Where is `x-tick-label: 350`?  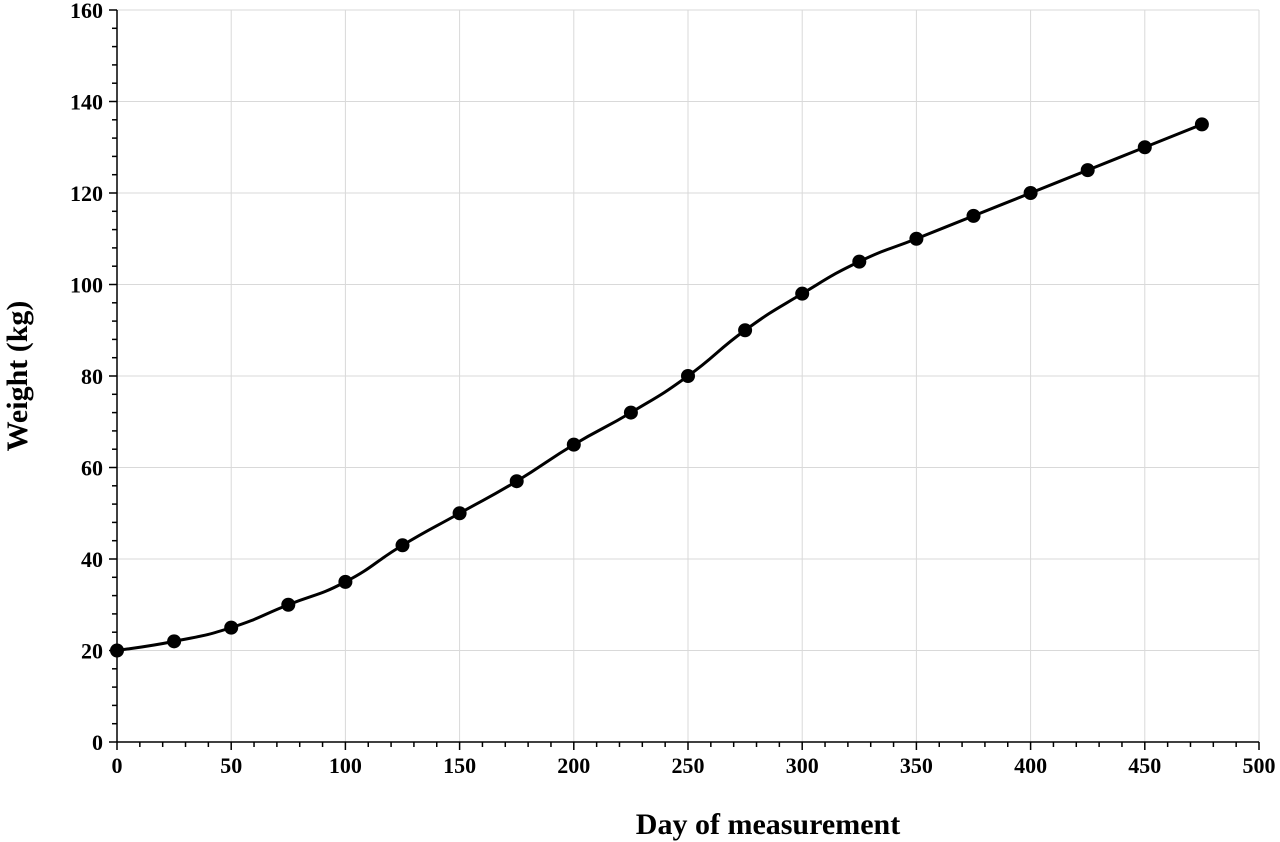 x-tick-label: 350 is located at coordinates (916, 765).